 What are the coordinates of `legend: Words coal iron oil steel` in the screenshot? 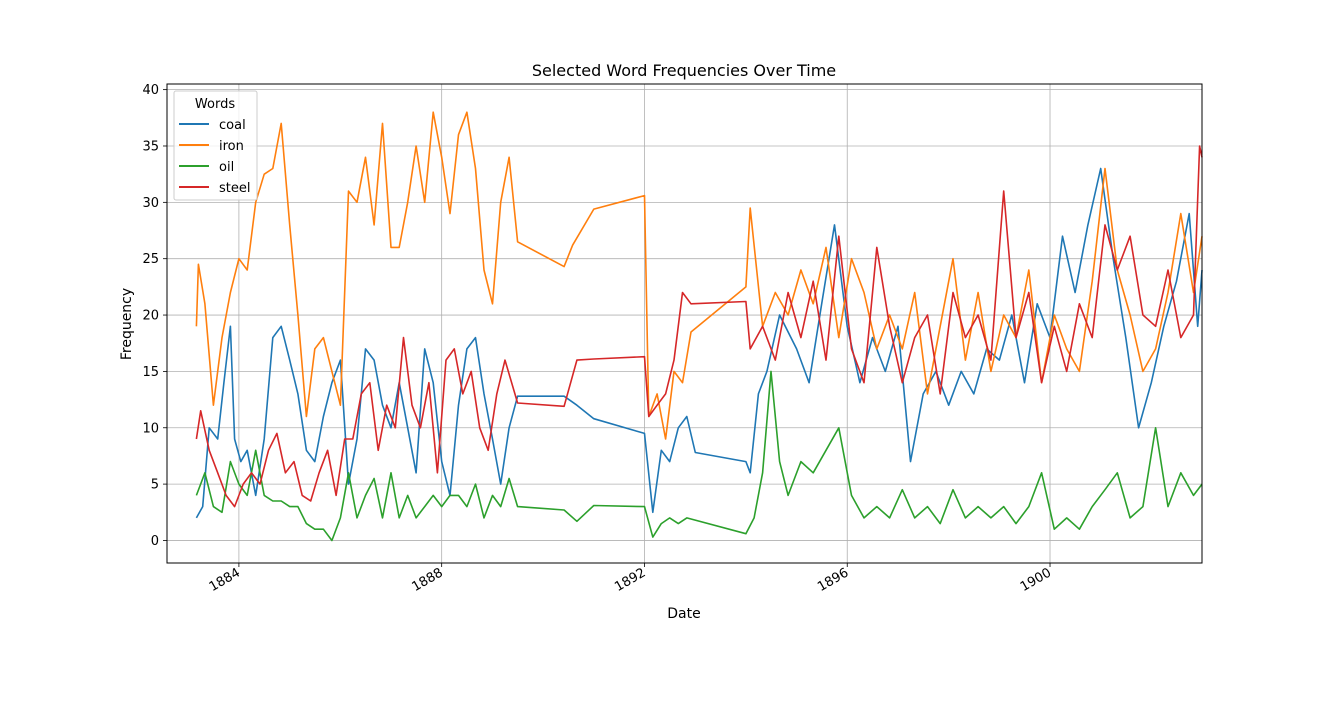 It's located at (215, 145).